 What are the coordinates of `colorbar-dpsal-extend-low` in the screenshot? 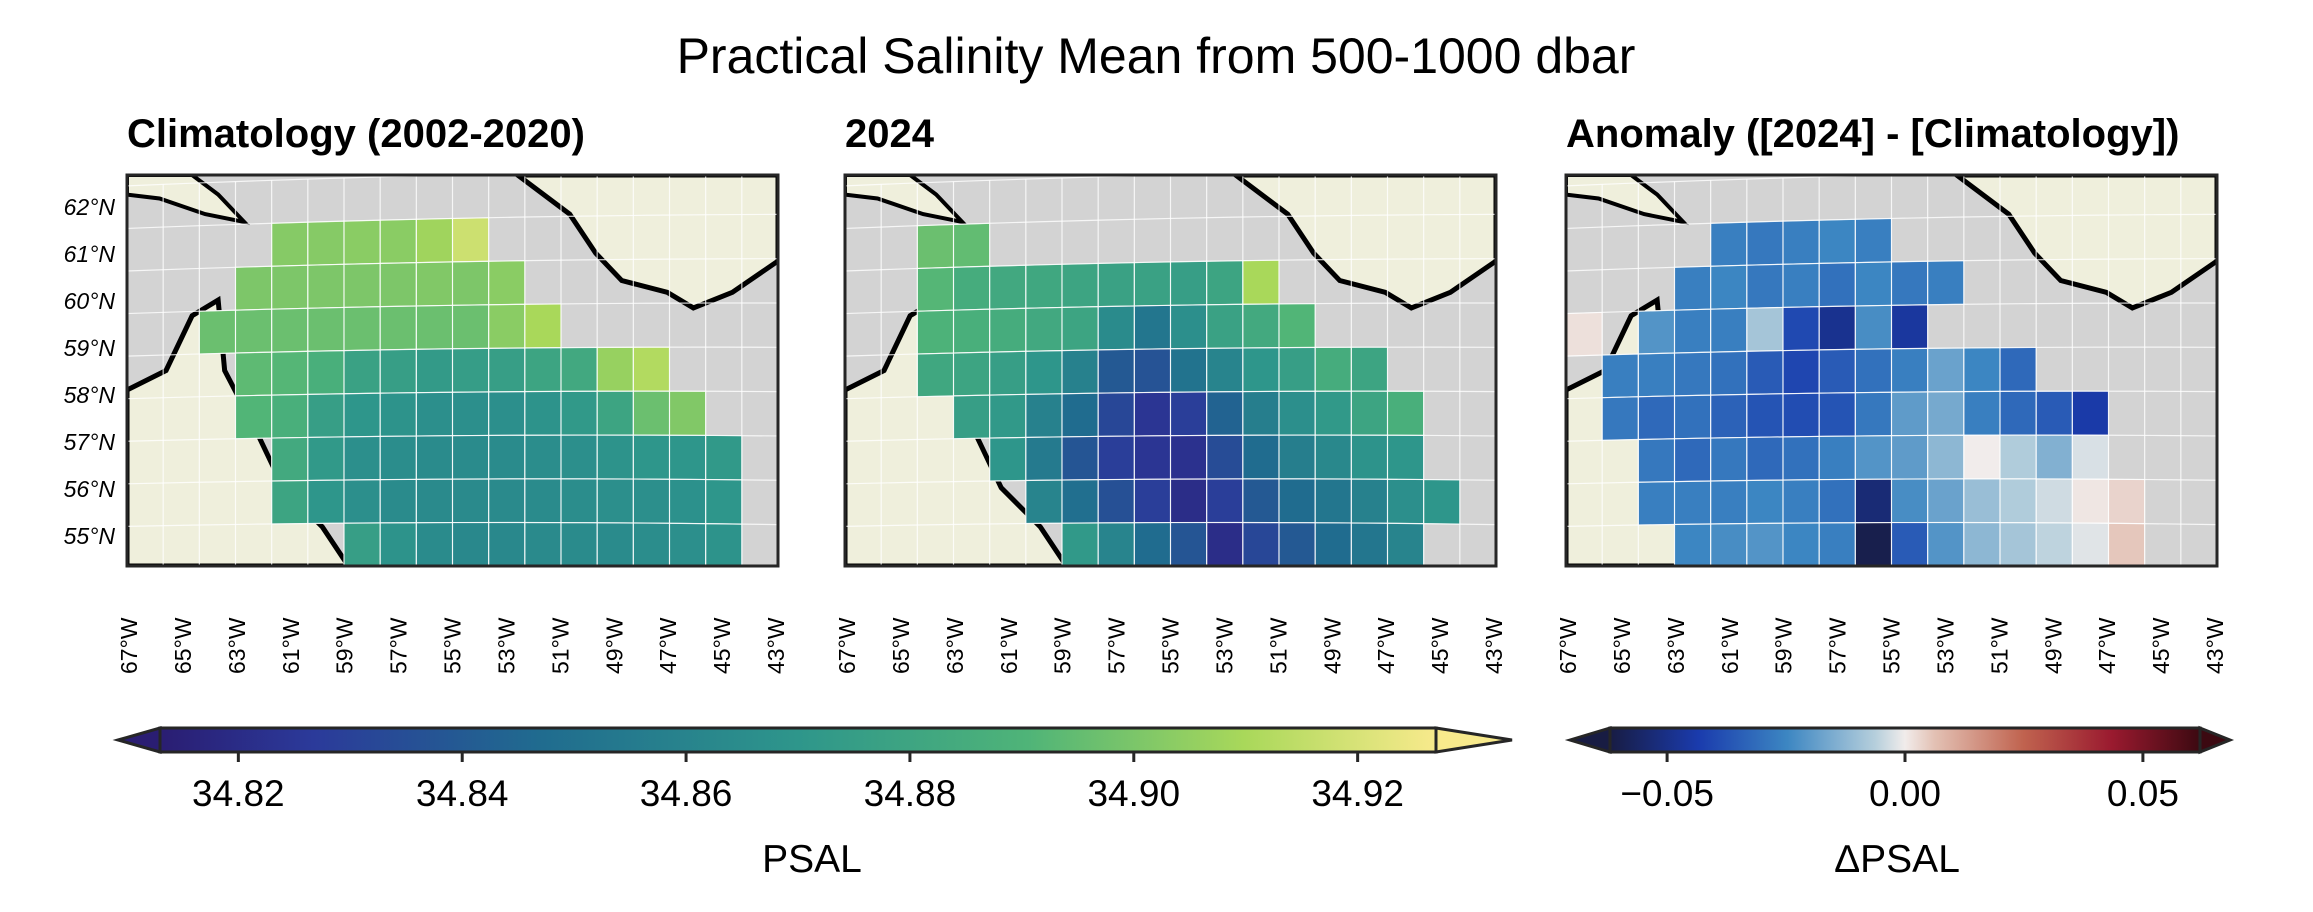 It's located at (1588, 740).